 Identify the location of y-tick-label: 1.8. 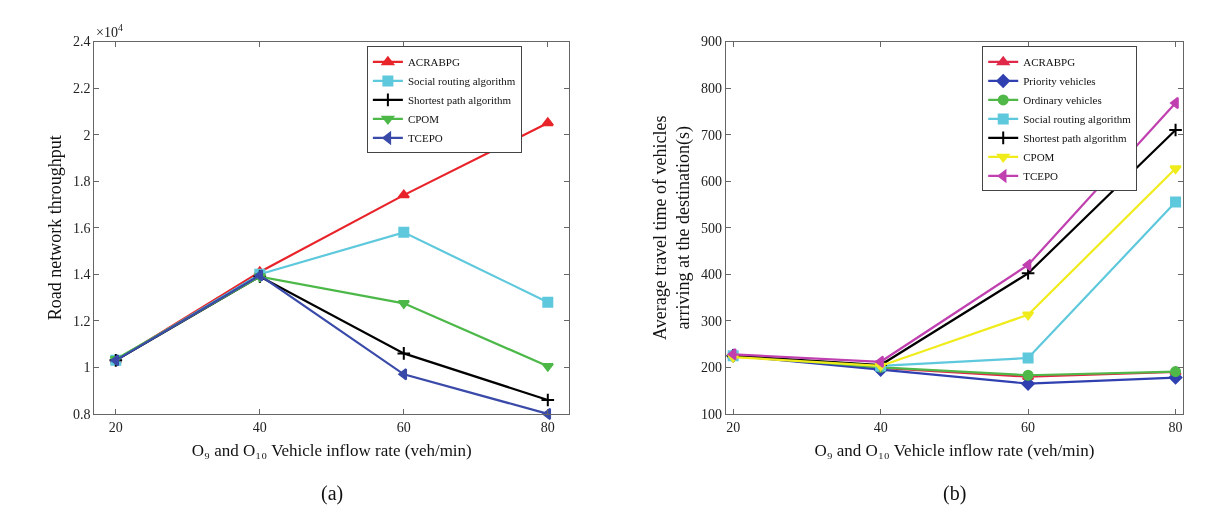
(81, 182).